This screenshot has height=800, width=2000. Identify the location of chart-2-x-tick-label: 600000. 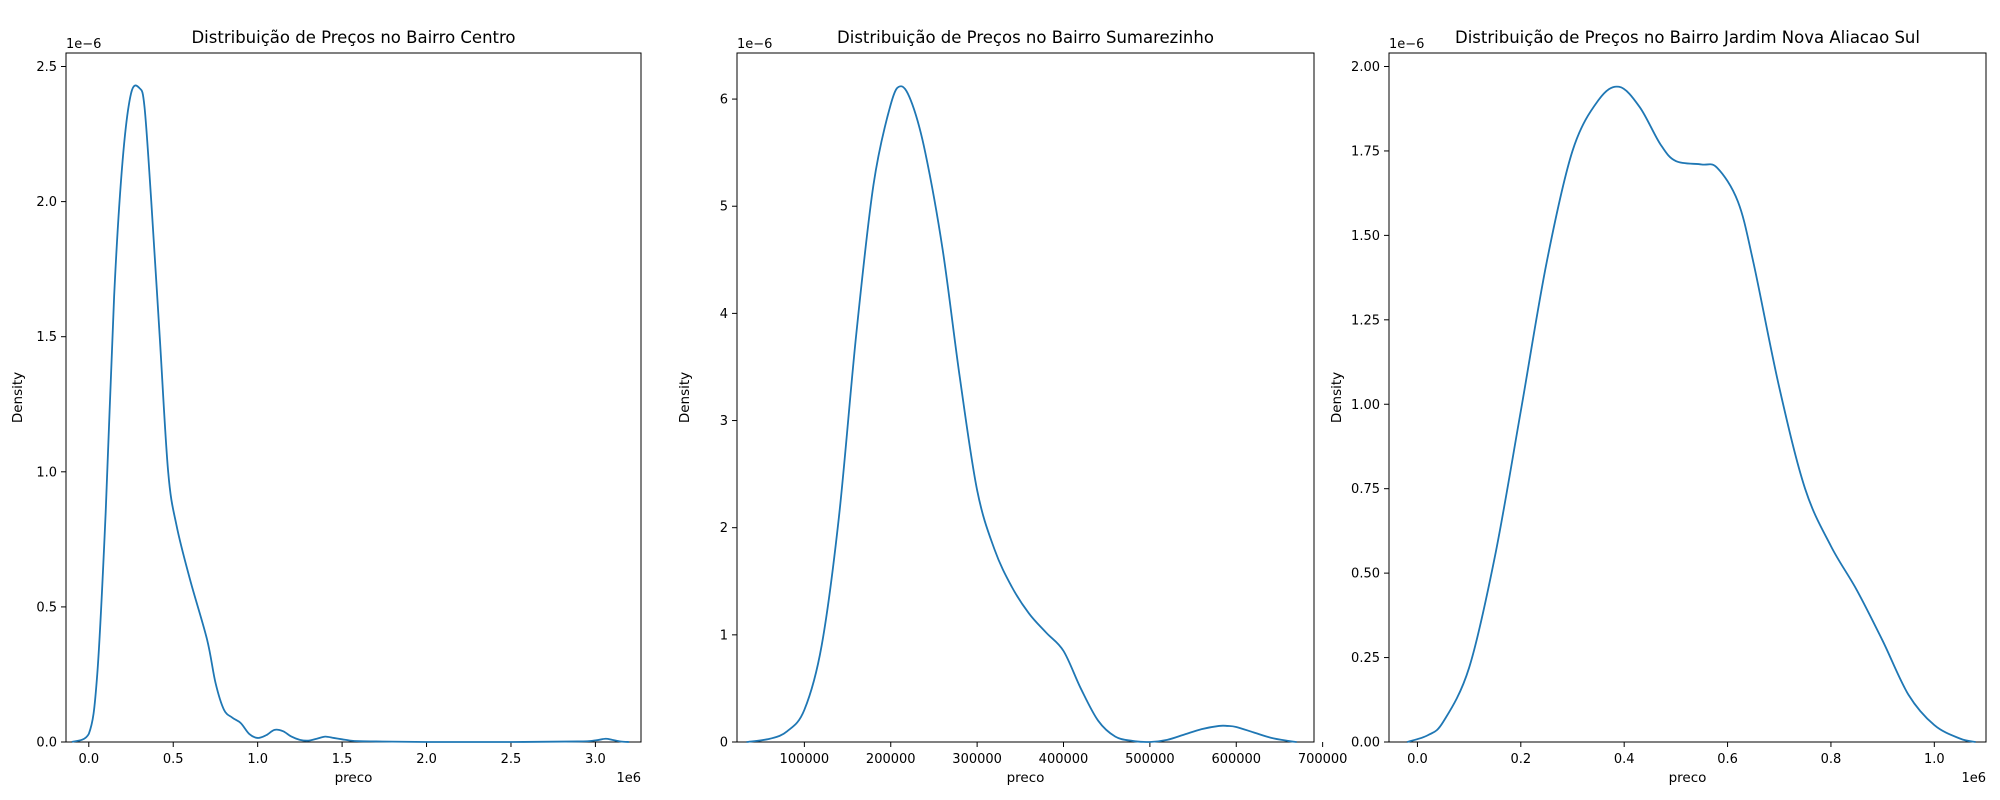
(1236, 759).